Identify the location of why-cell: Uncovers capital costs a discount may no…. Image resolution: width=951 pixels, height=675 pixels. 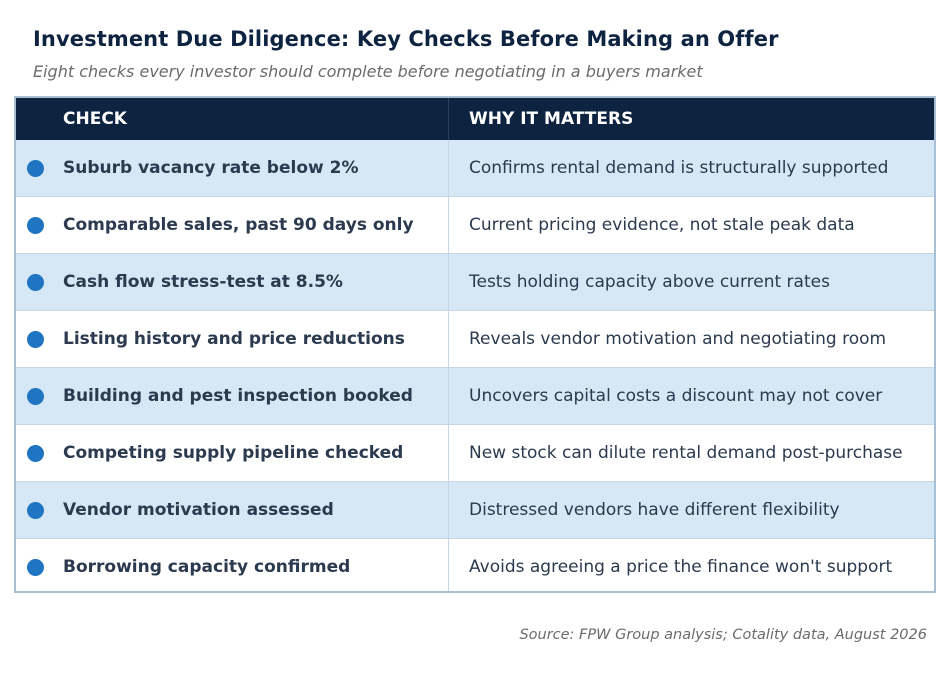
(676, 396).